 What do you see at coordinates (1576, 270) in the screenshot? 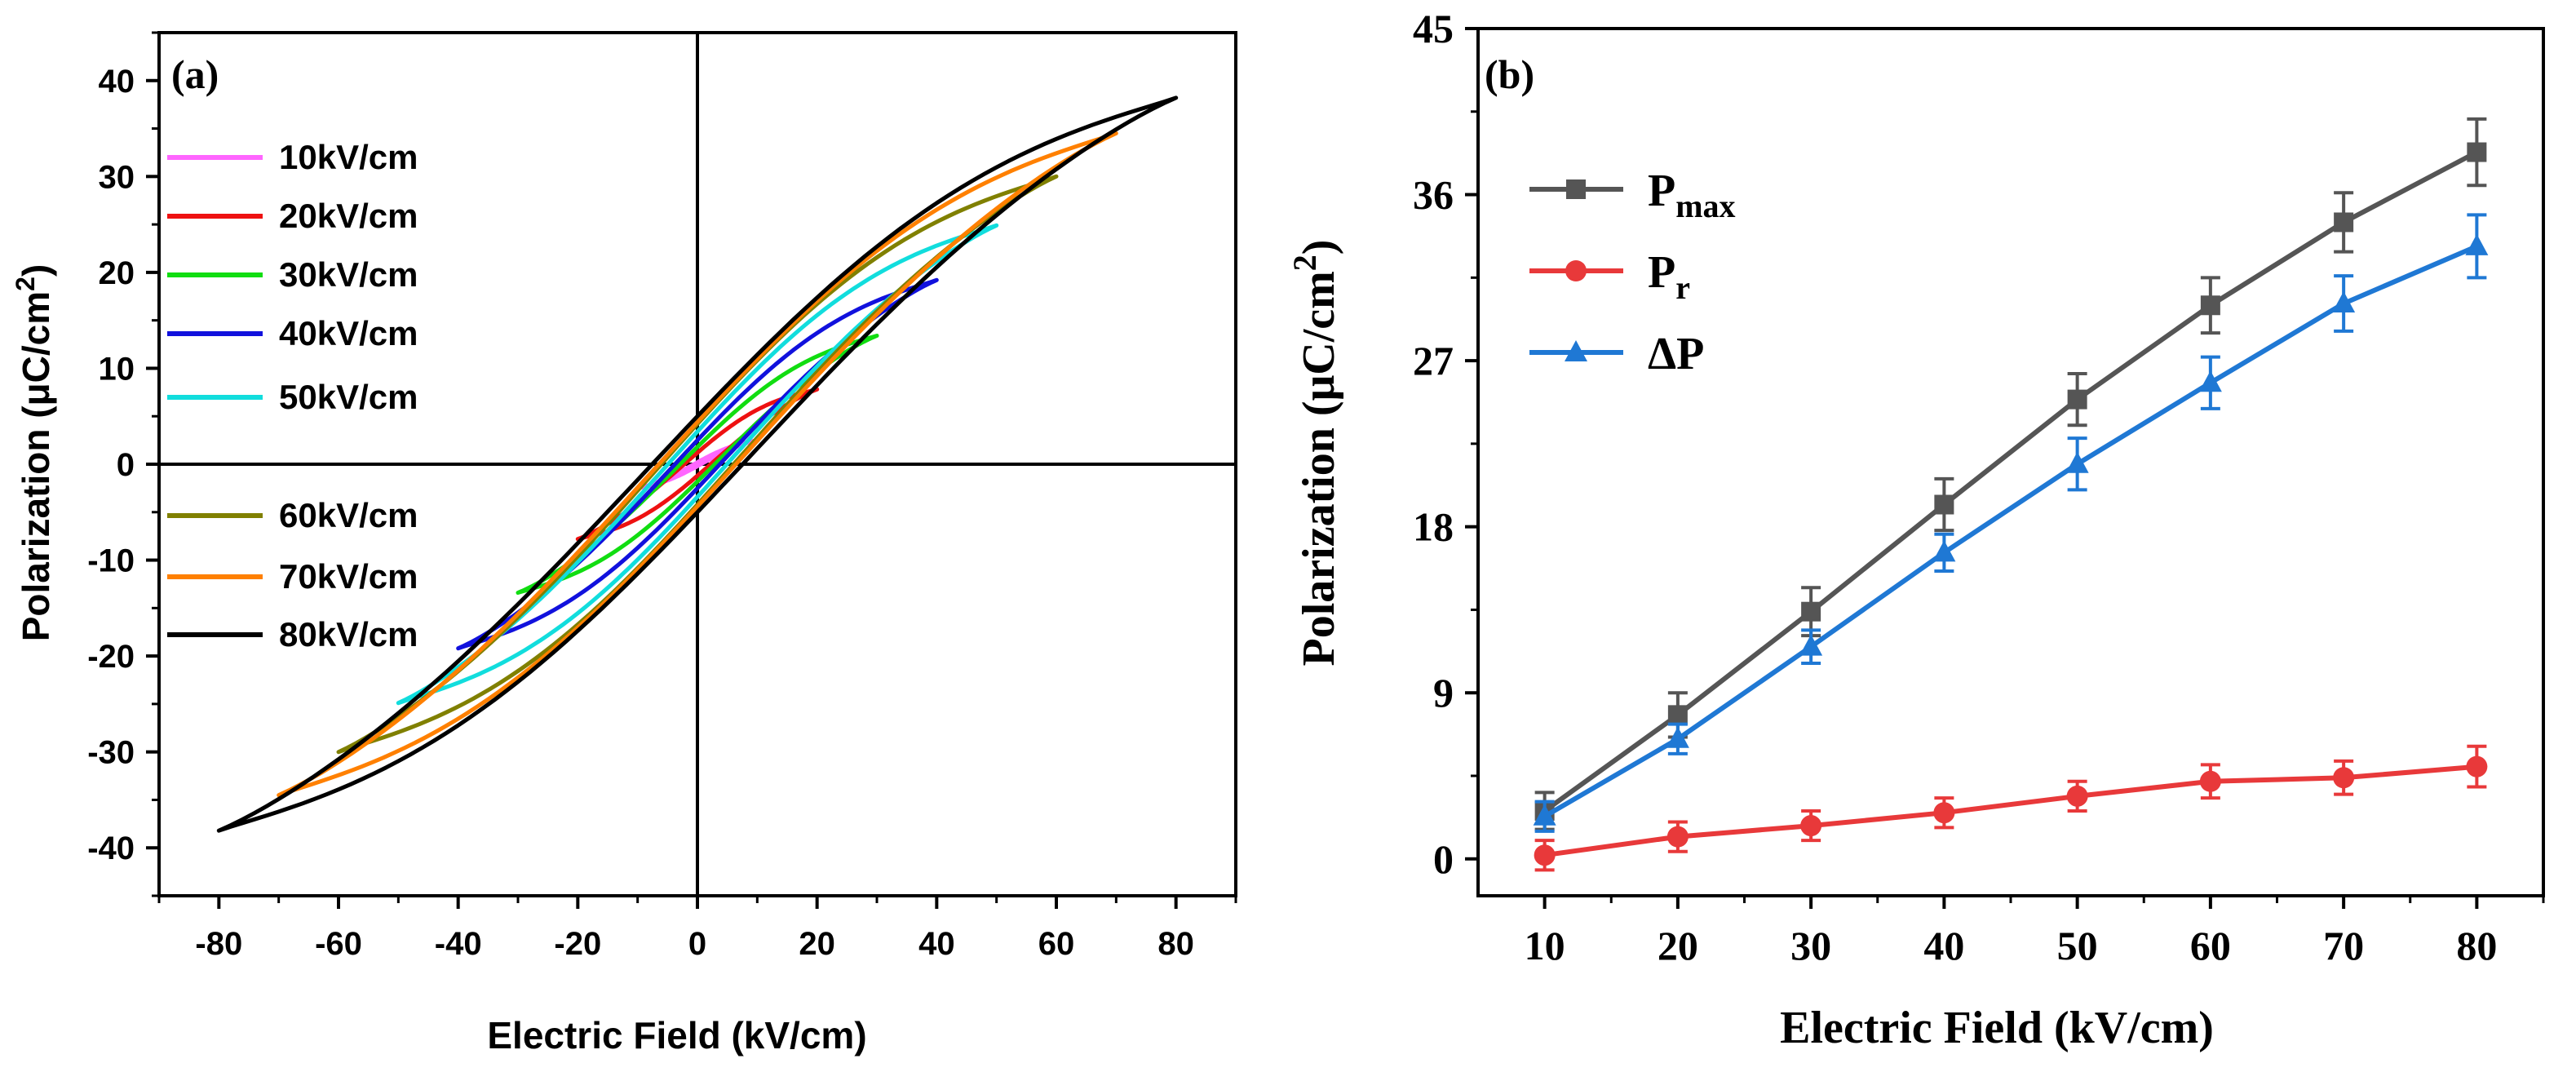
I see `panel-b-legend-marker-p-r` at bounding box center [1576, 270].